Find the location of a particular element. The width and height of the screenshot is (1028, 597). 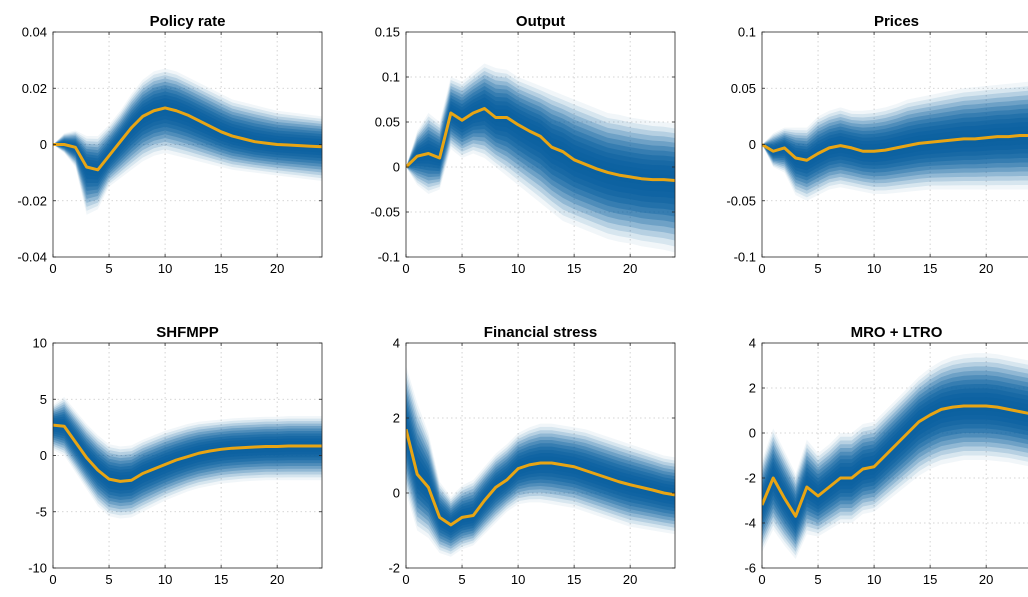

y-tick-label: -6 is located at coordinates (750, 568).